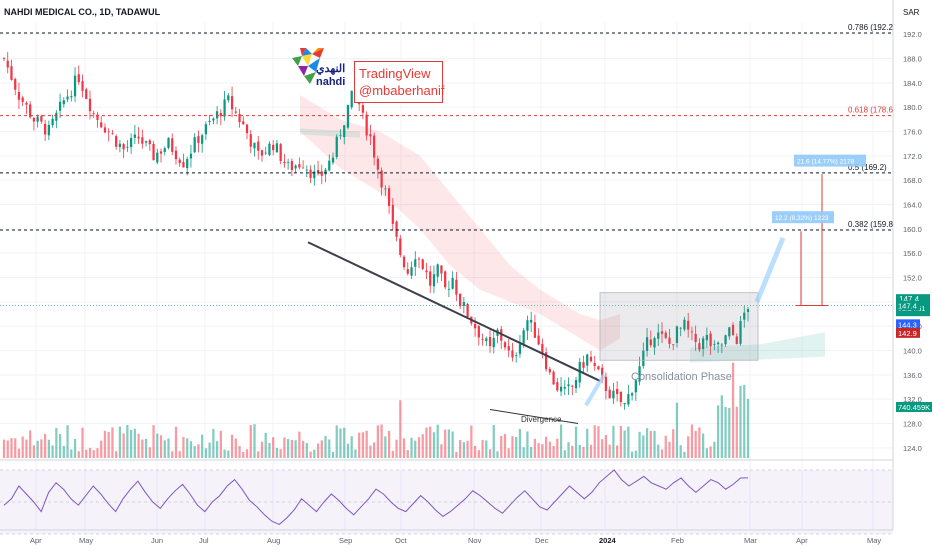  I want to click on chart-title: NAHDI MEDICAL CO., 1D, TADAWUL, so click(82, 12).